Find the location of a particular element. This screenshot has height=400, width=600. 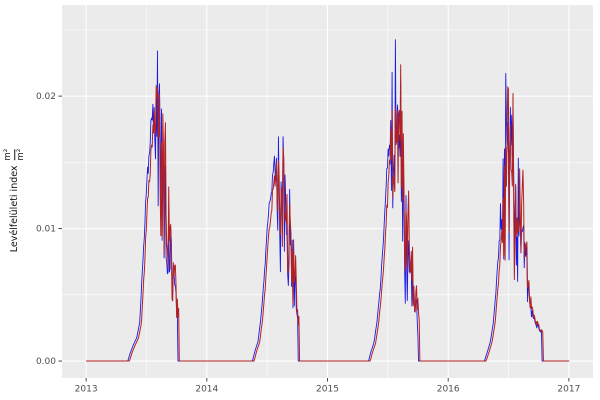

y-tick-label: 0.00 is located at coordinates (46, 362).